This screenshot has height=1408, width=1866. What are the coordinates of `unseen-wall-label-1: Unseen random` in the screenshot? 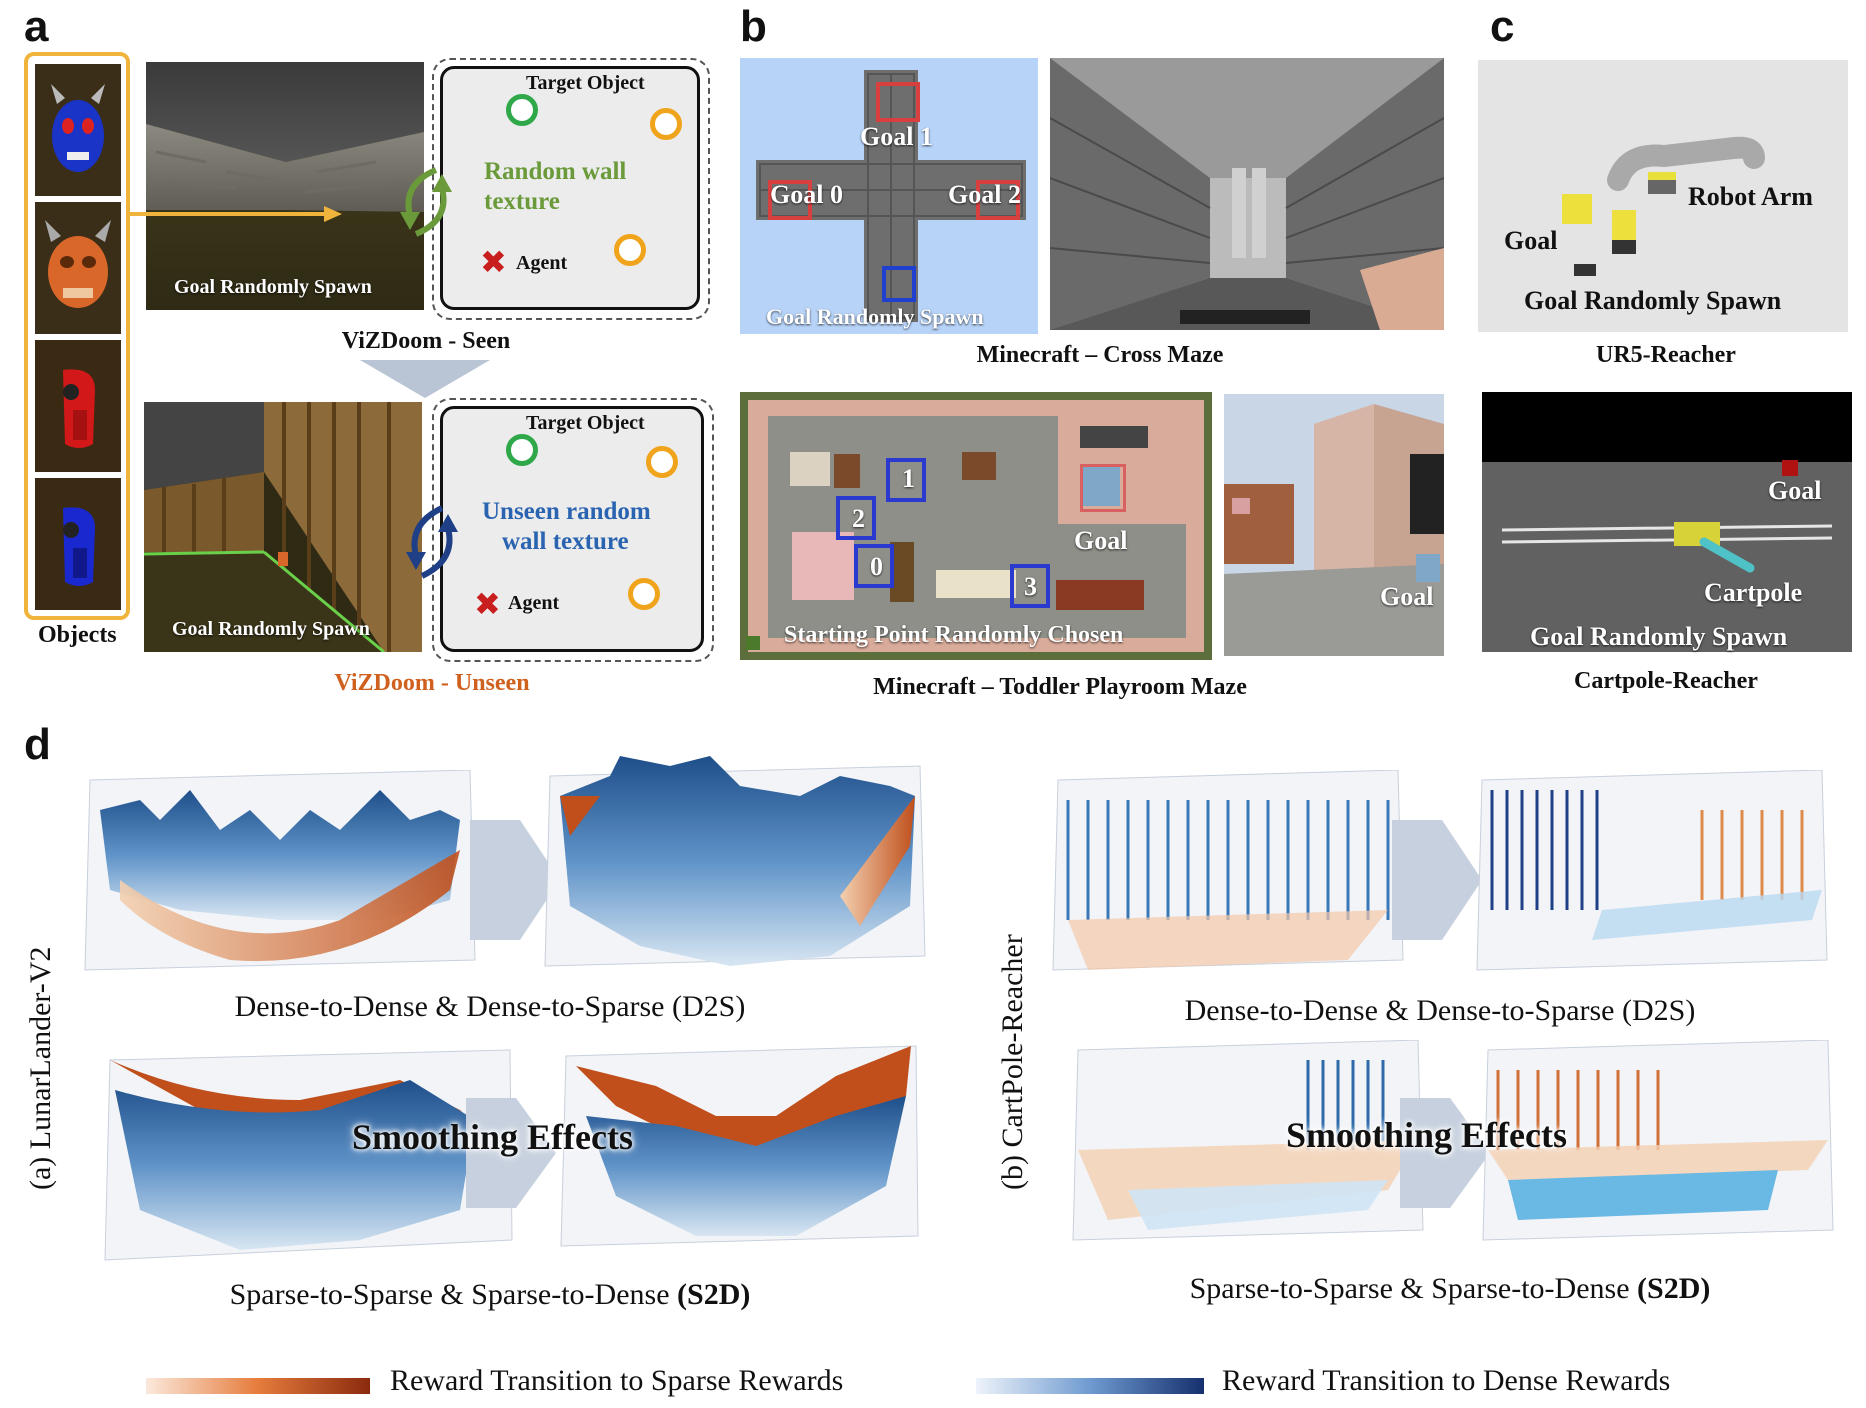 It's located at (566, 511).